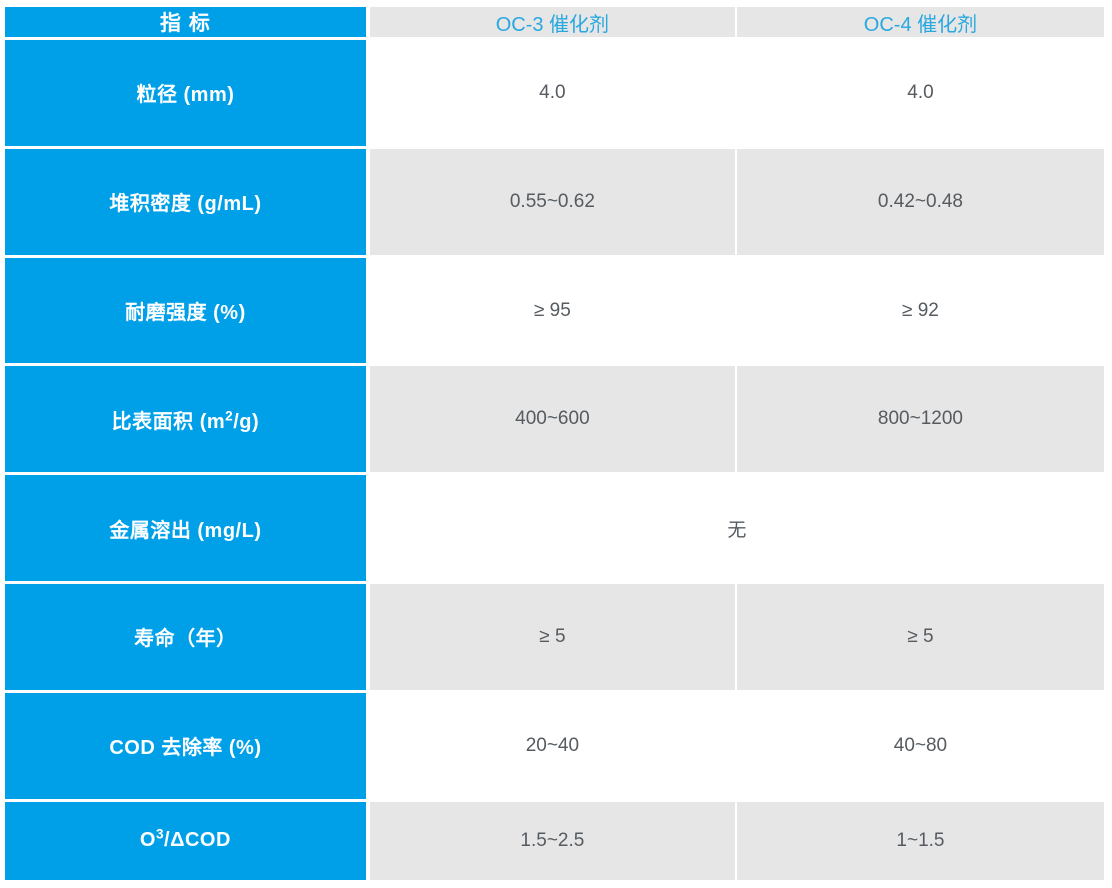 The width and height of the screenshot is (1112, 888). I want to click on table-row: COD 去除率 (%) 20~40 40~80, so click(554, 747).